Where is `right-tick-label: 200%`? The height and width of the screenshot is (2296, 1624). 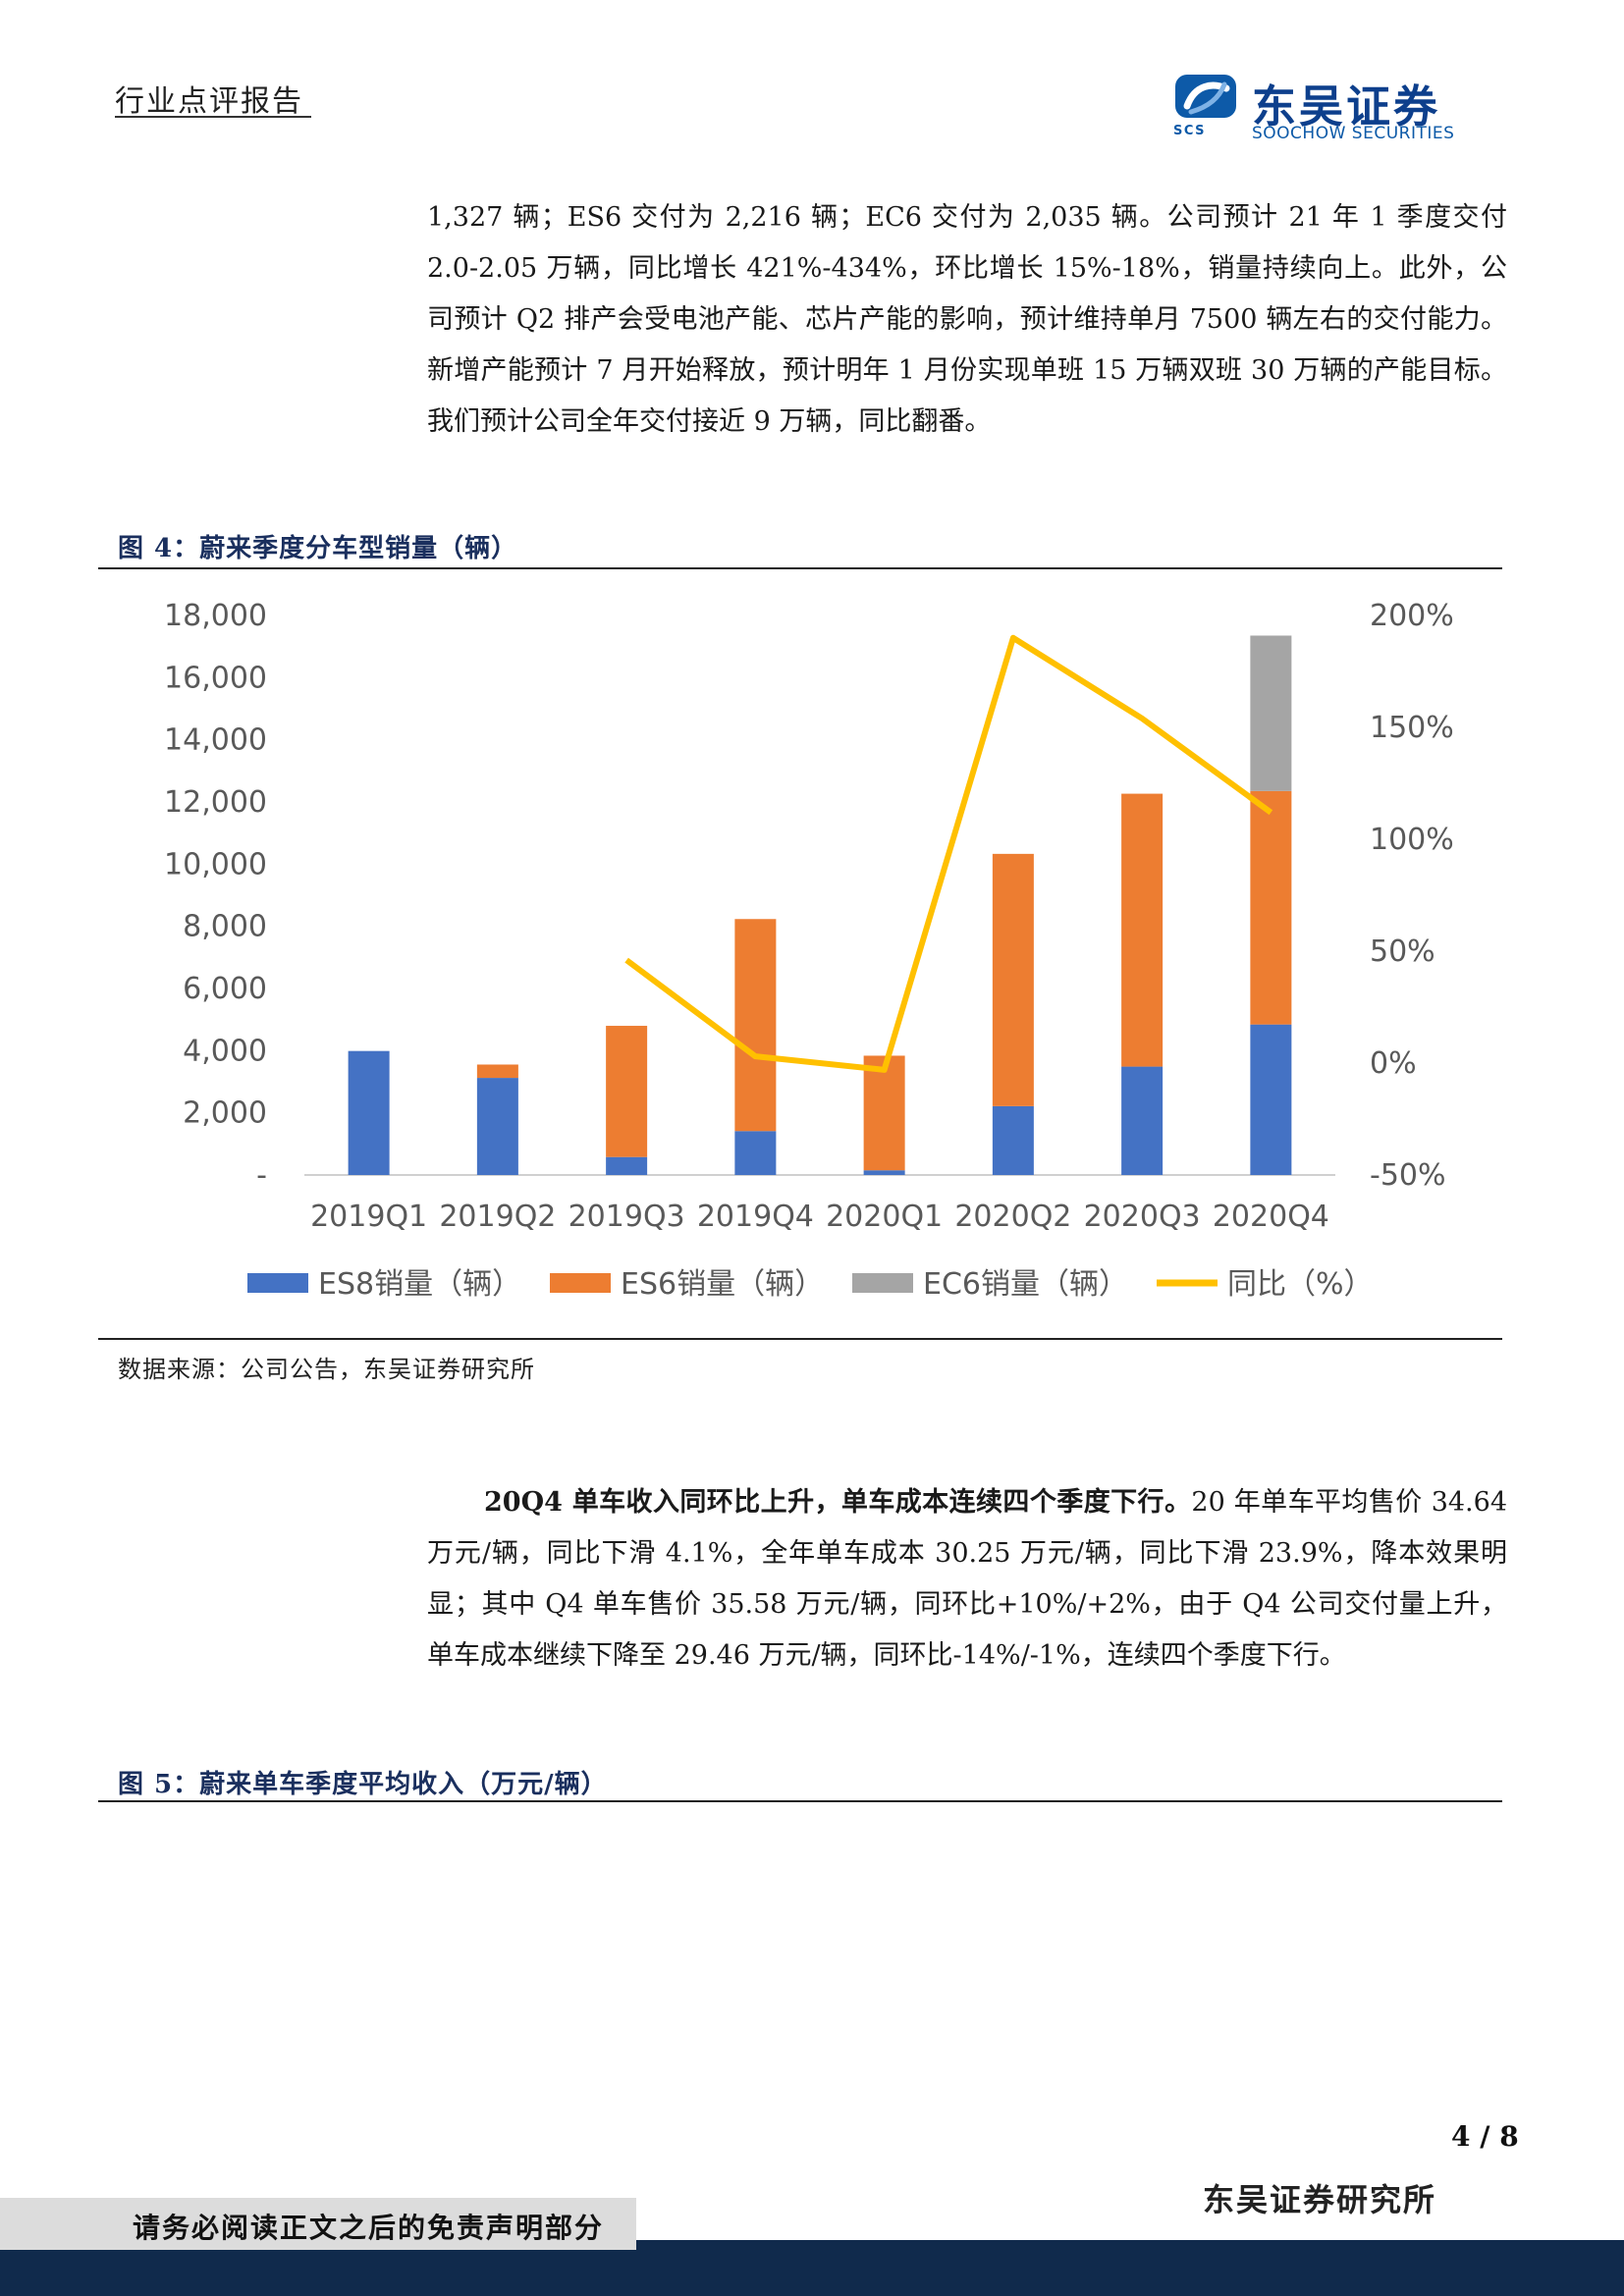 right-tick-label: 200% is located at coordinates (1412, 616).